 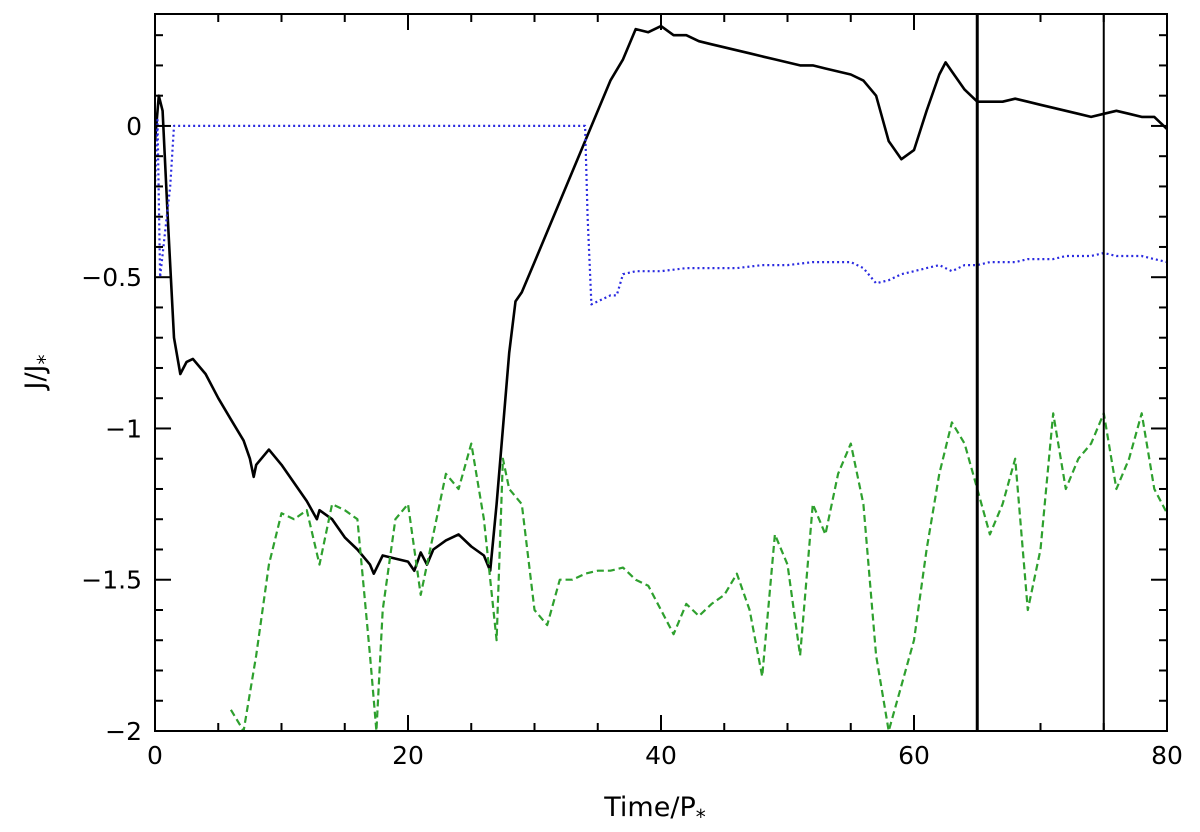 What do you see at coordinates (111, 277) in the screenshot?
I see `y-tick-label: −0.5` at bounding box center [111, 277].